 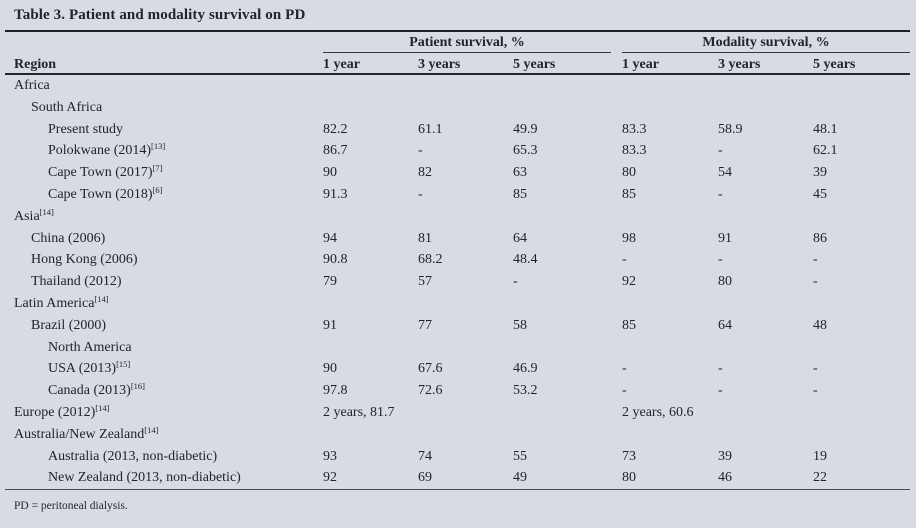 What do you see at coordinates (458, 195) in the screenshot?
I see `table-row: Cape Town (2018)[6] 91.3-85 85-45` at bounding box center [458, 195].